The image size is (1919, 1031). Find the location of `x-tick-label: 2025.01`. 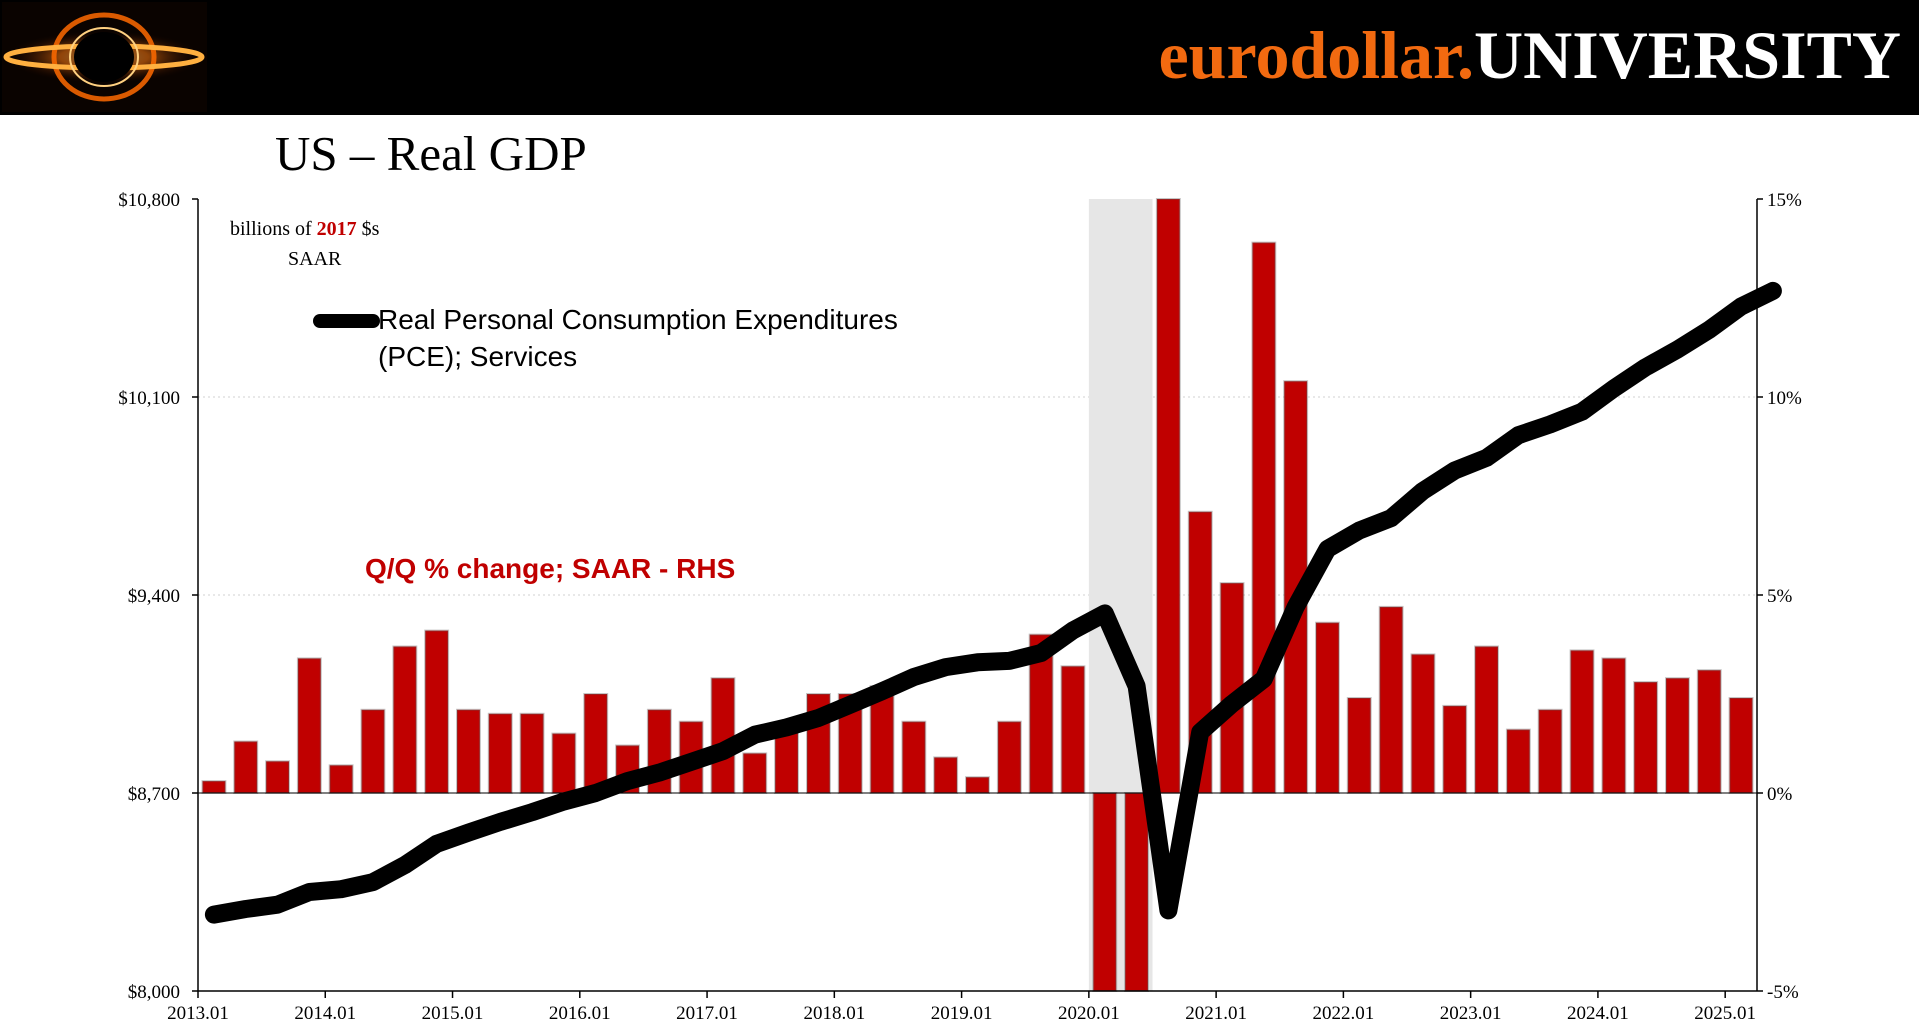

x-tick-label: 2025.01 is located at coordinates (1725, 1013).